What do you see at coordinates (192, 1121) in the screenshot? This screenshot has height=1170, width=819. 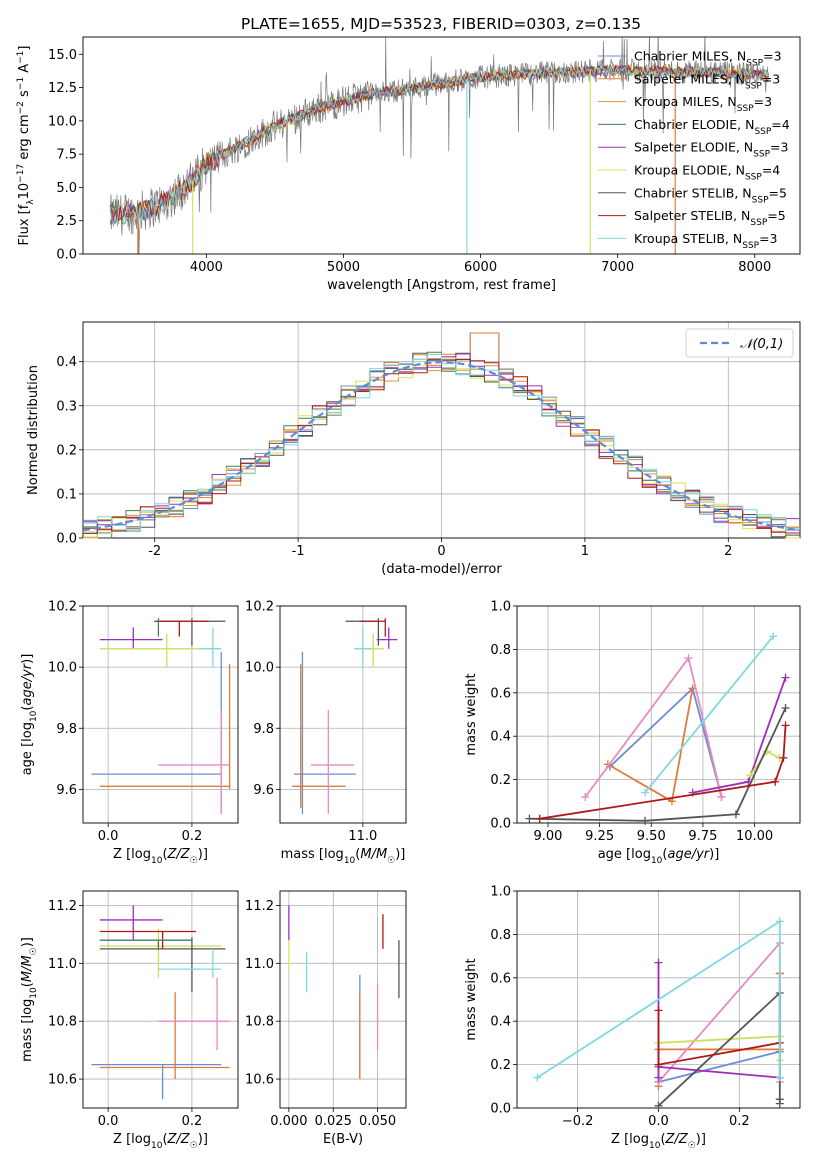 I see `x-tick-label: 0.2` at bounding box center [192, 1121].